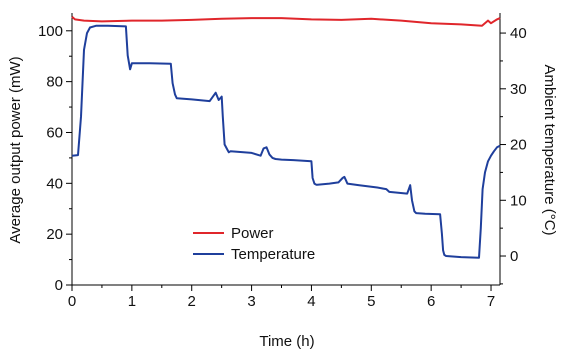 Image resolution: width=562 pixels, height=352 pixels. What do you see at coordinates (431, 301) in the screenshot?
I see `x-tick-label: 6` at bounding box center [431, 301].